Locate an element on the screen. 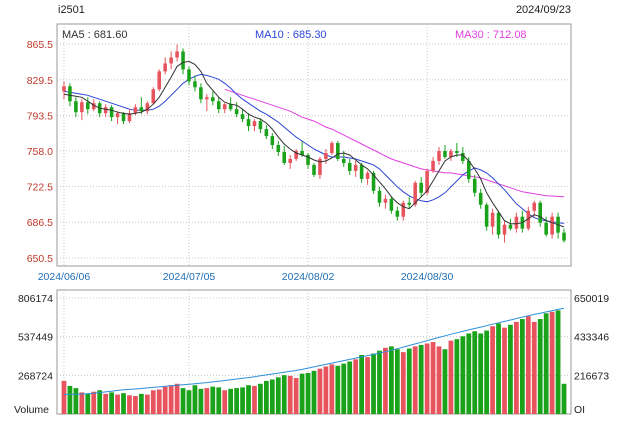 This screenshot has width=620, height=425. price-tick-label: 650.5 is located at coordinates (40, 259).